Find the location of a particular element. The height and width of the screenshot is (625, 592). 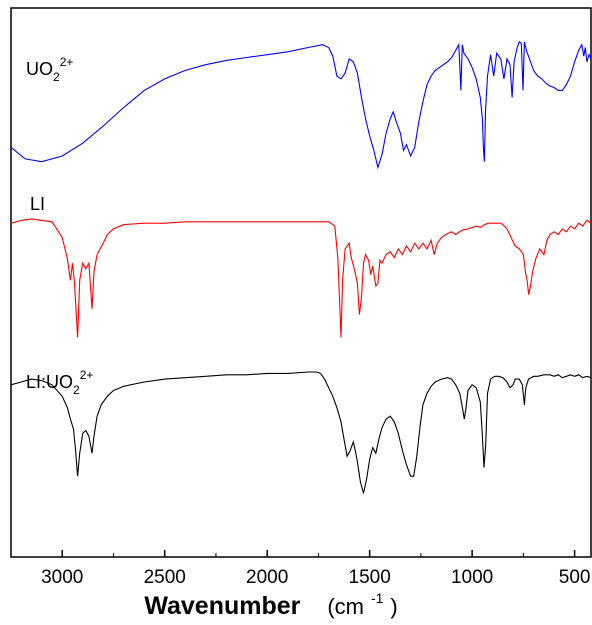

series-label-0: UO22+ is located at coordinates (49, 69).